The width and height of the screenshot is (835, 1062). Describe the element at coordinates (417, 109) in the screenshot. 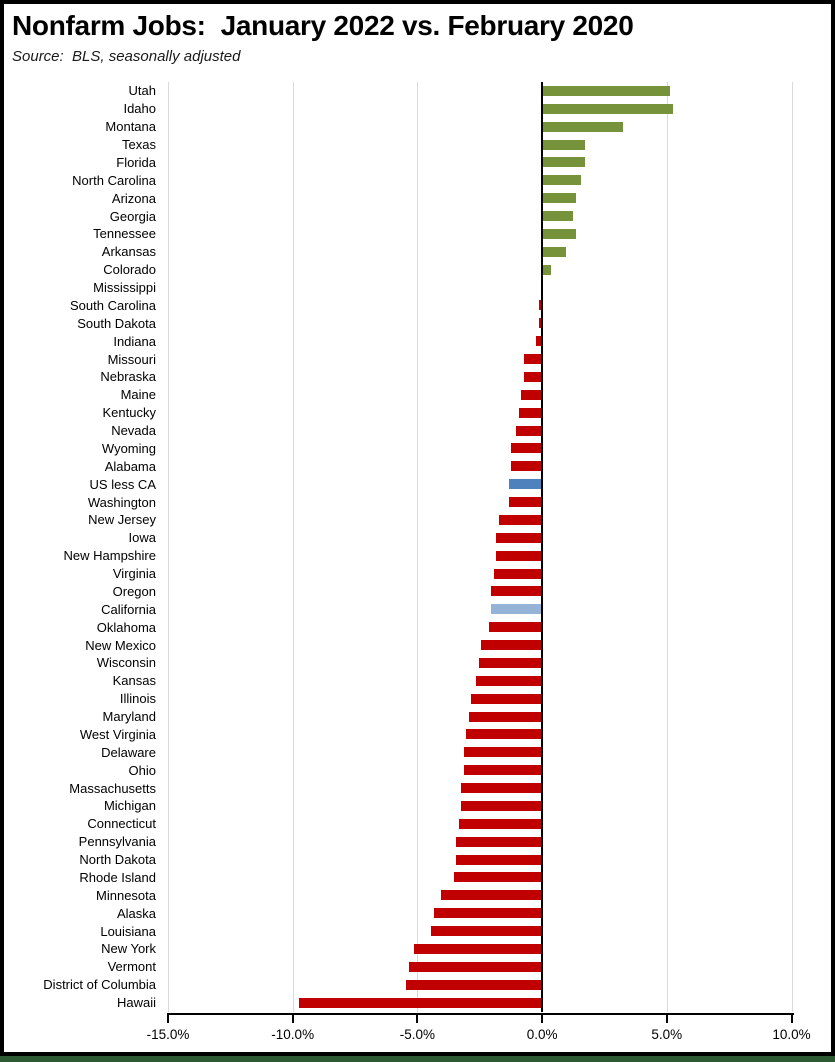

I see `chart-row: Idaho` at that location.